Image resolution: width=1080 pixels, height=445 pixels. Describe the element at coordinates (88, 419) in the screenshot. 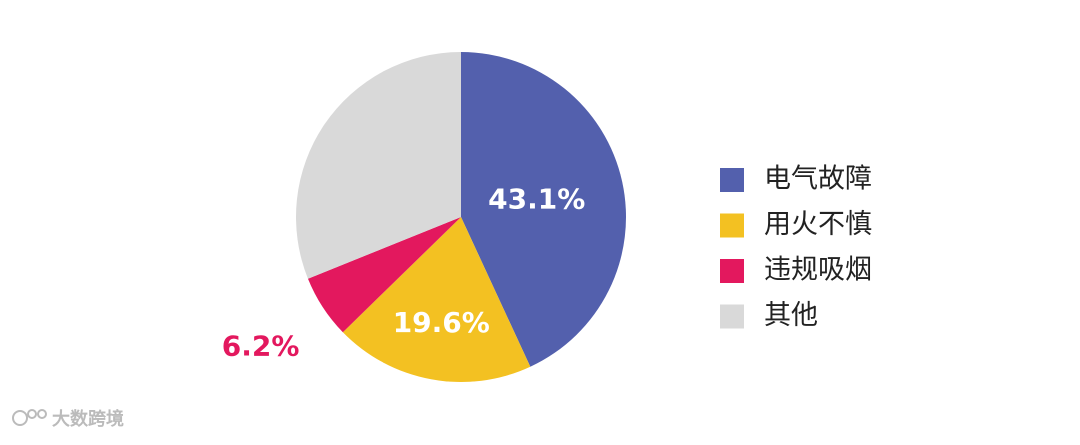

I see `watermark: 大数跨境` at that location.